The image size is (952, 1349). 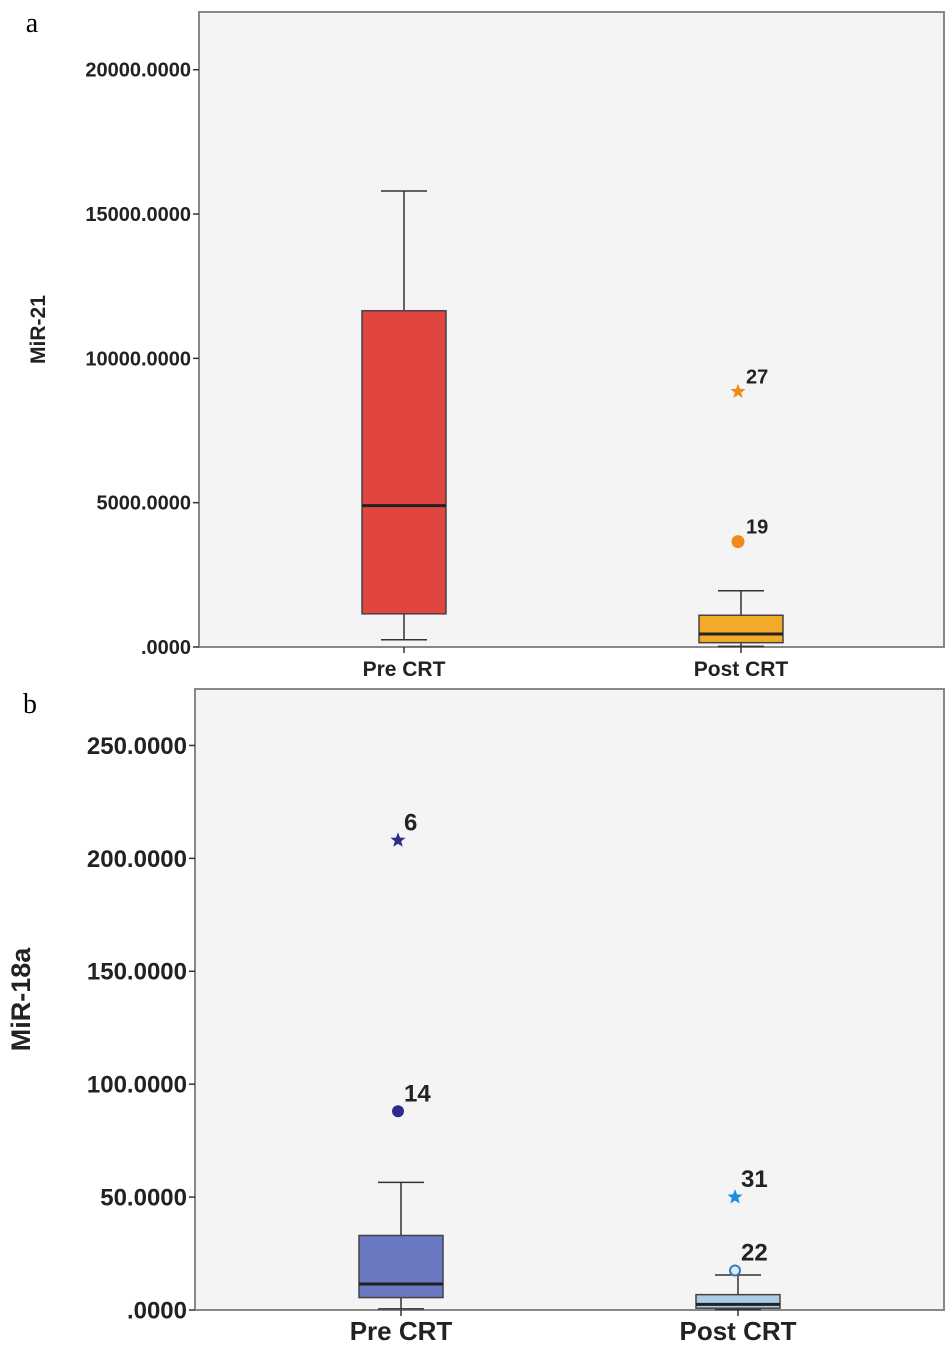 I want to click on y-tick-label: 250.0000, so click(x=137, y=746).